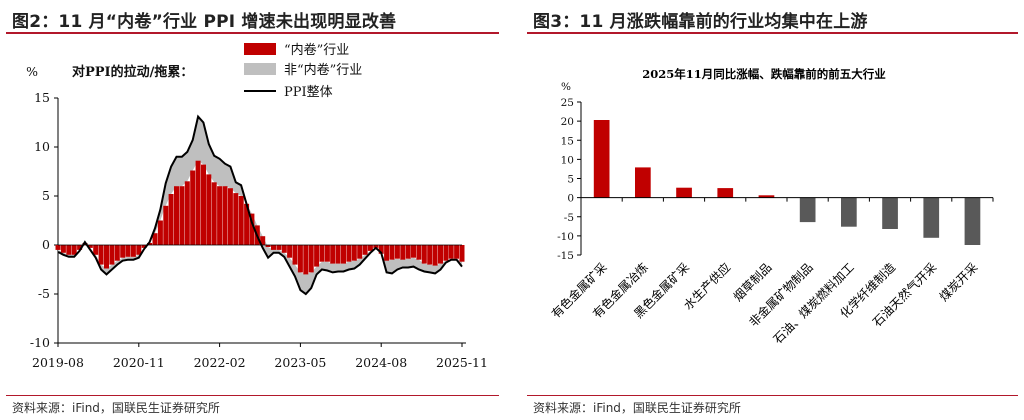 This screenshot has height=420, width=1024. I want to click on right-y-tick-label: -10, so click(565, 237).